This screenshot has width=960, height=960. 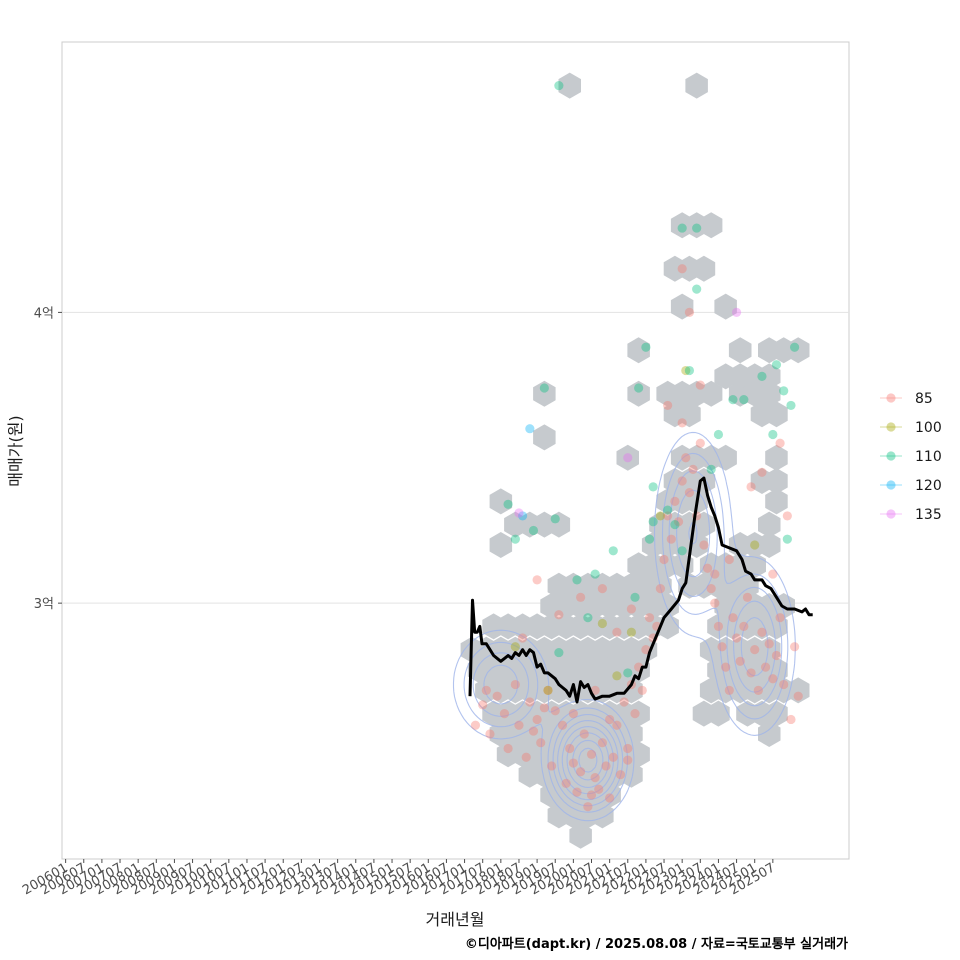 I want to click on legend-item: 100, so click(x=911, y=428).